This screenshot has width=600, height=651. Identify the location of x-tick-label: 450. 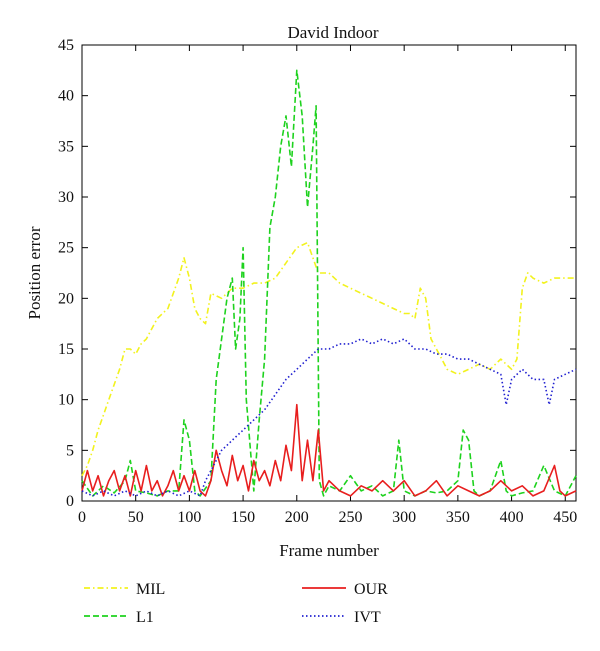
(565, 517).